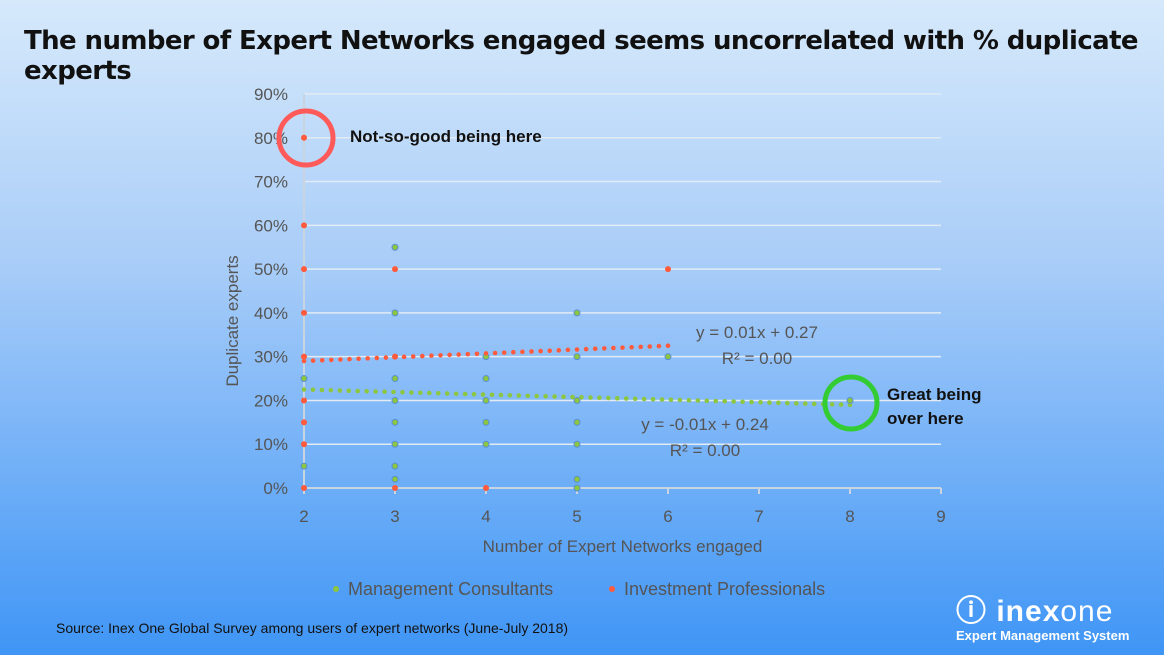  Describe the element at coordinates (623, 546) in the screenshot. I see `x-axis-label: Number of Expert Networks engaged` at that location.